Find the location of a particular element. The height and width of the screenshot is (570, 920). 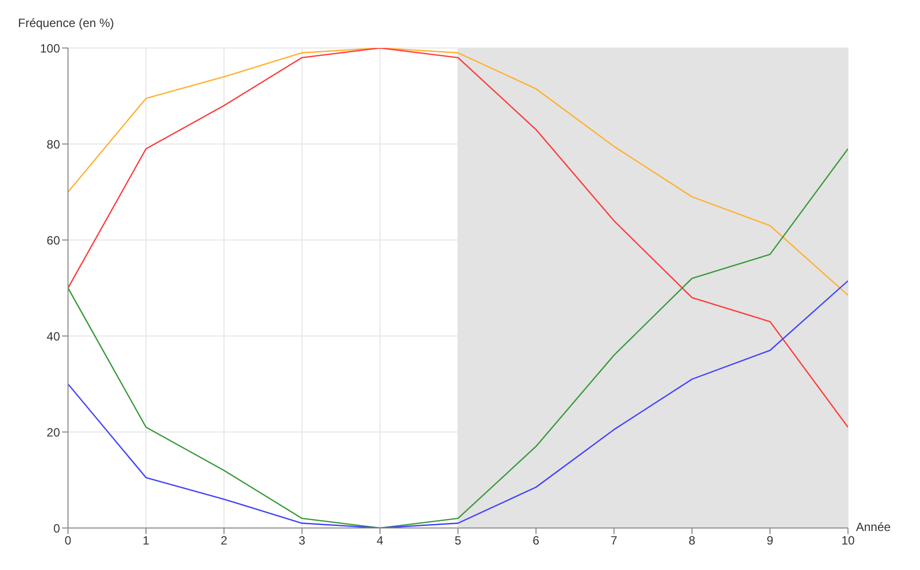

x-tick-label: 10 is located at coordinates (848, 541).